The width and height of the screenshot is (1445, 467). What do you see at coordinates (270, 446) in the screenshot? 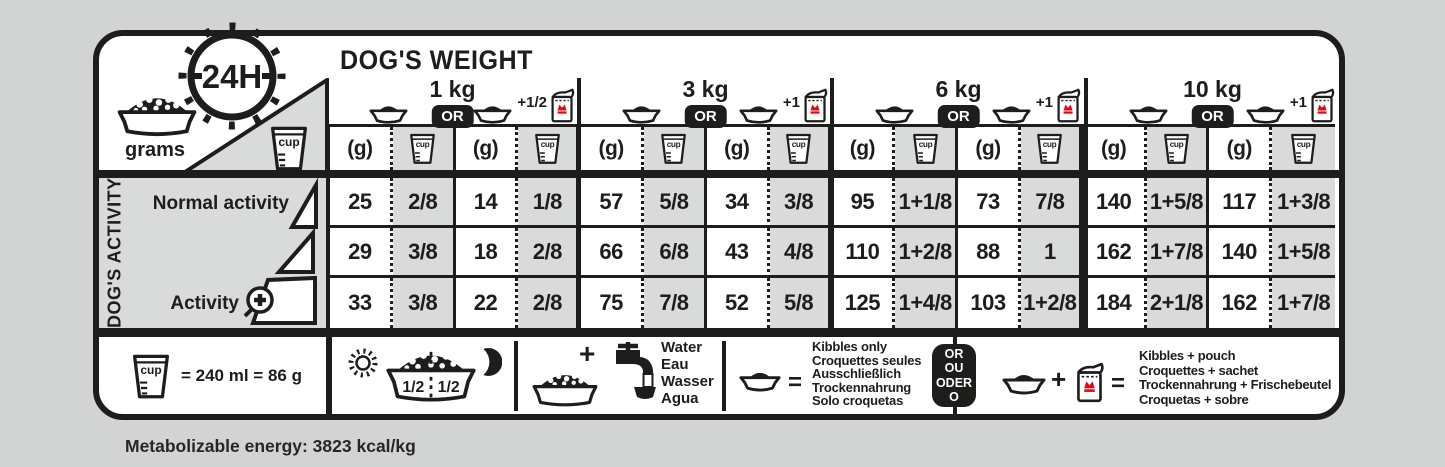
I see `metabolizable-energy-label: Metabolizable energy: 3823 kcal/kg` at bounding box center [270, 446].